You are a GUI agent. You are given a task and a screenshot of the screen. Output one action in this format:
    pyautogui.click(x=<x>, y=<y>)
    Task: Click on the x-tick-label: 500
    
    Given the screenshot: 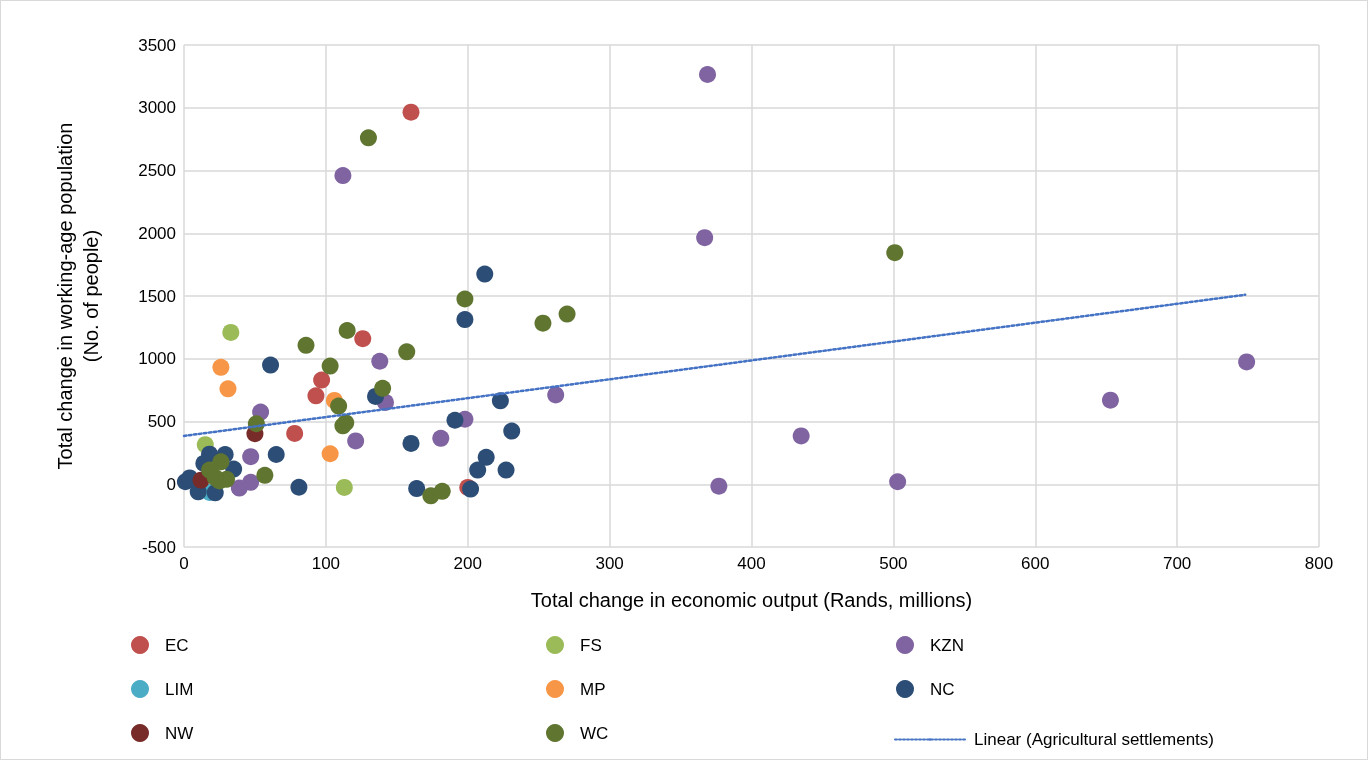 What is the action you would take?
    pyautogui.click(x=893, y=563)
    